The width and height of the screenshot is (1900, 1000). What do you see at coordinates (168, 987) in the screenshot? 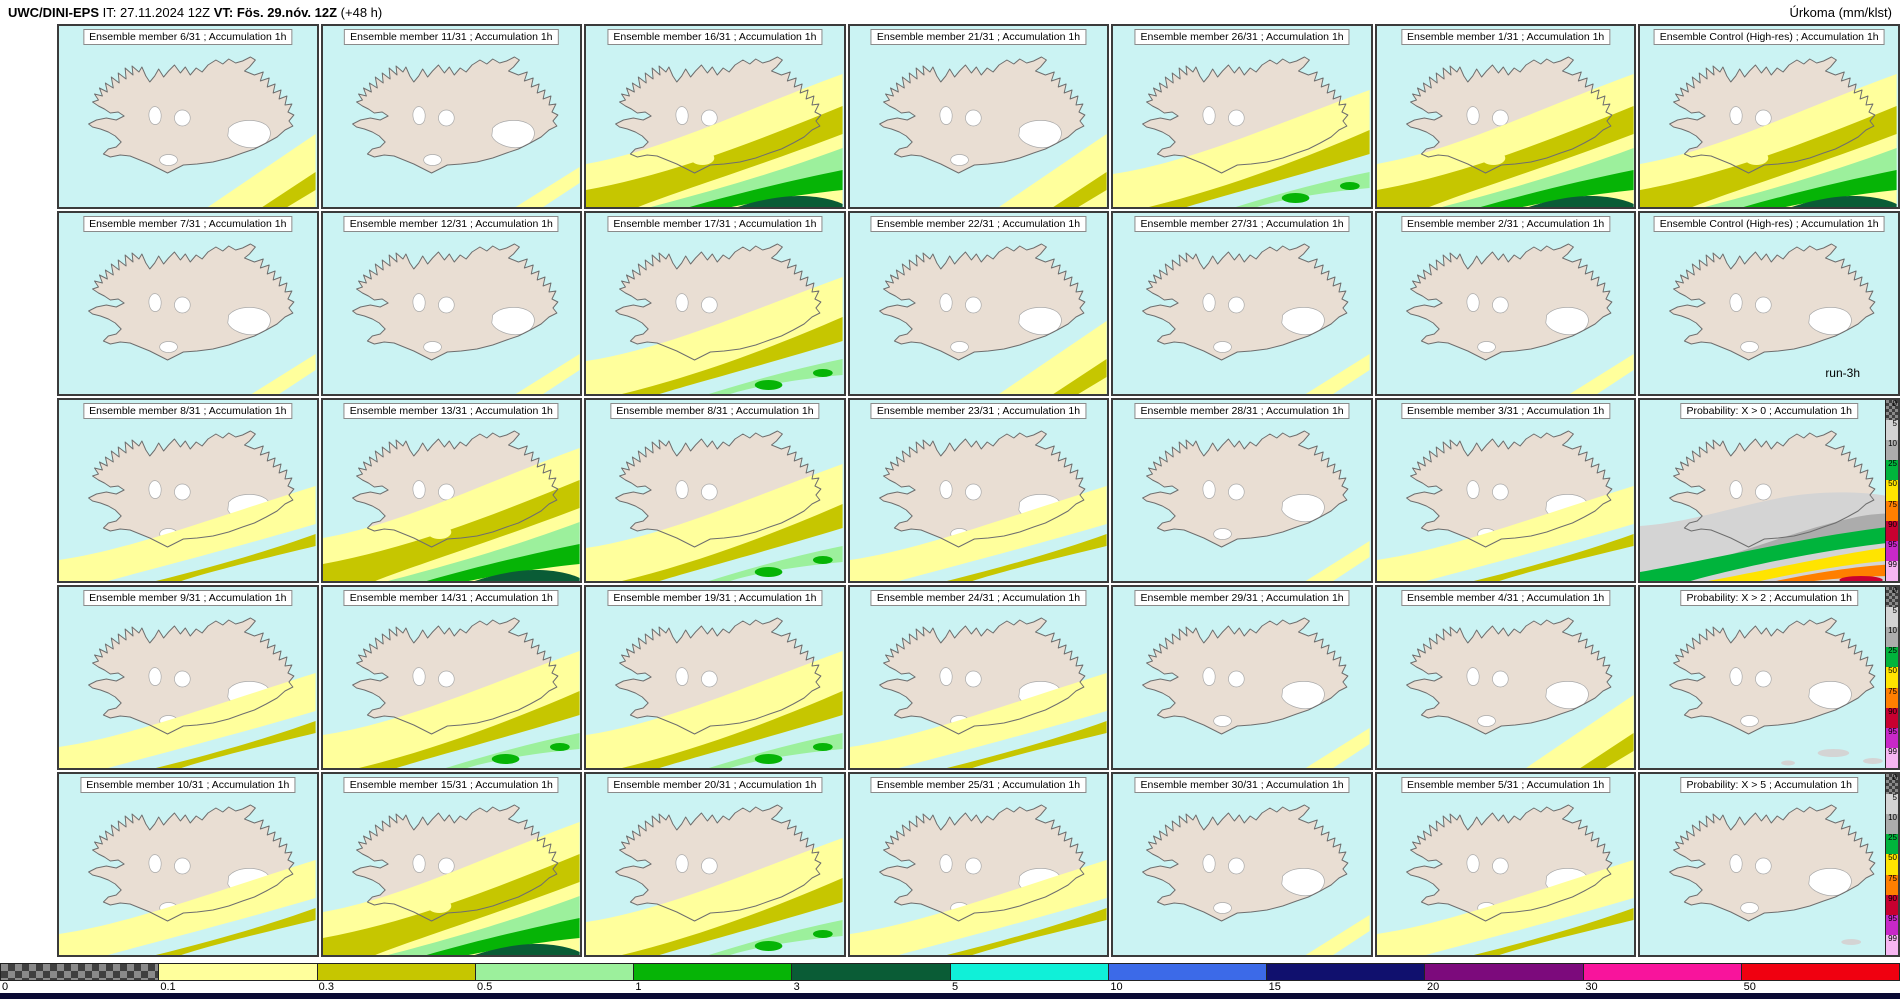
I see `colorbar-label: 0.1` at bounding box center [168, 987].